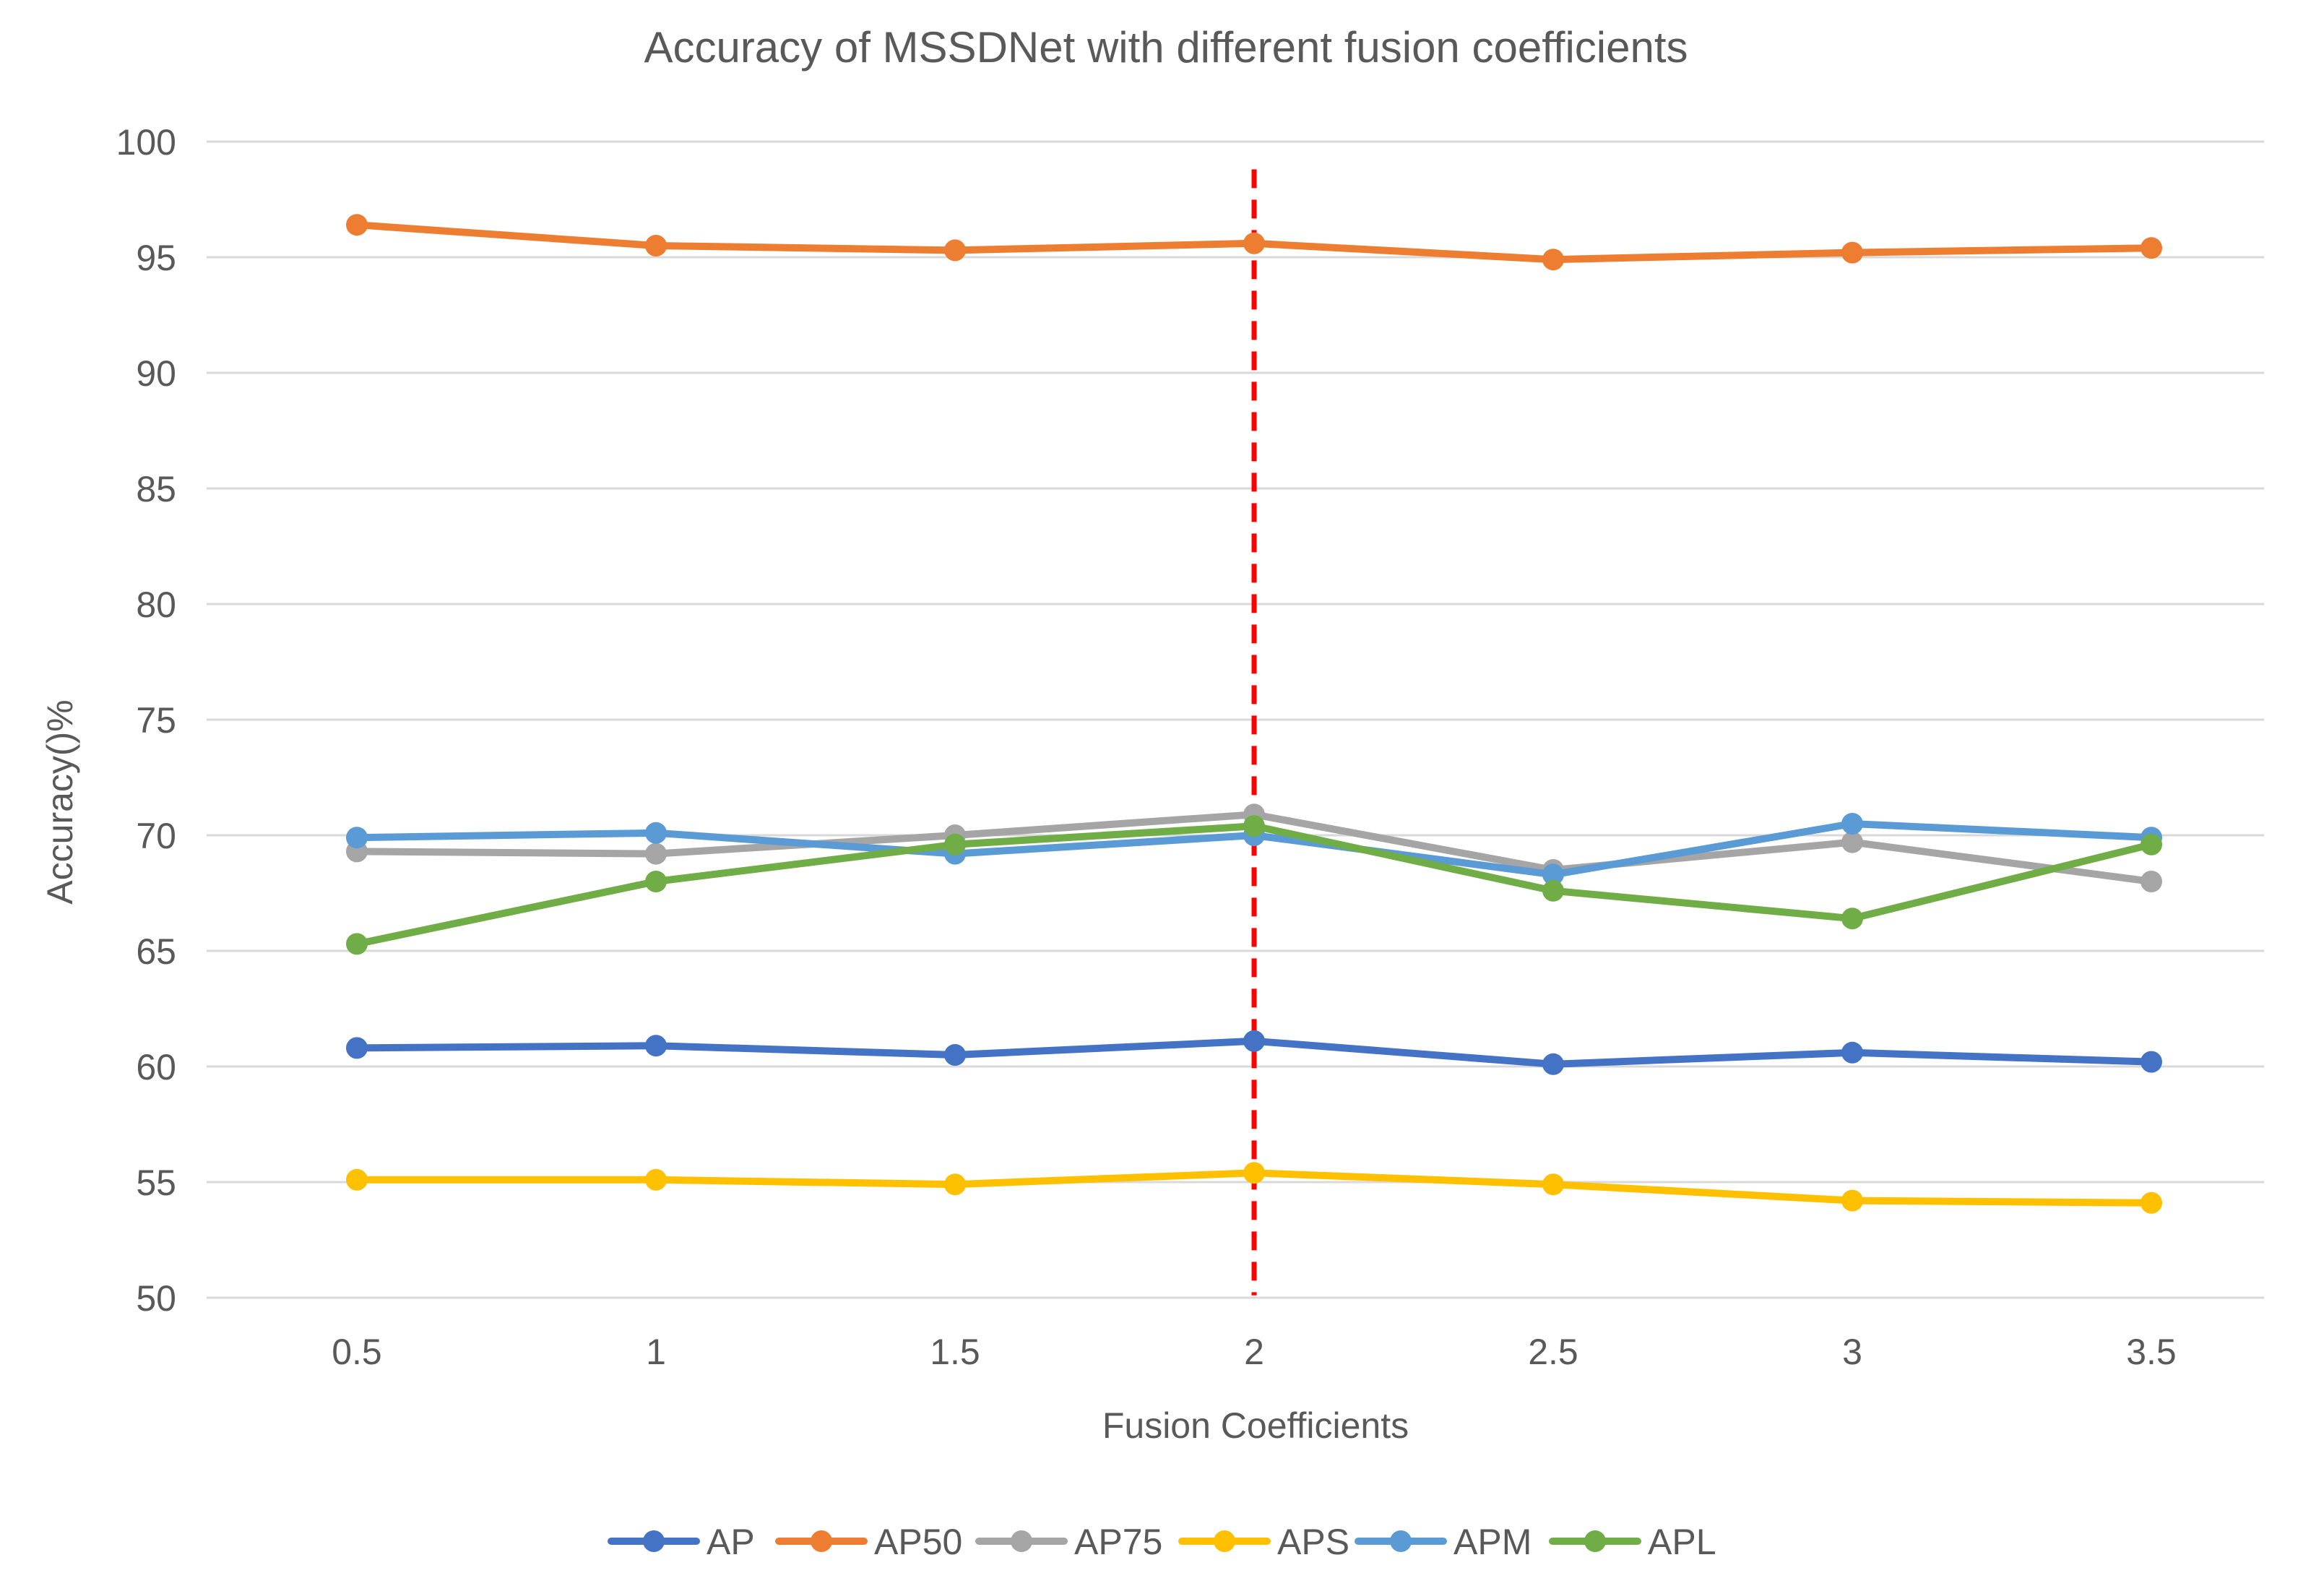  Describe the element at coordinates (731, 1542) in the screenshot. I see `legend-label-ap: AP` at that location.